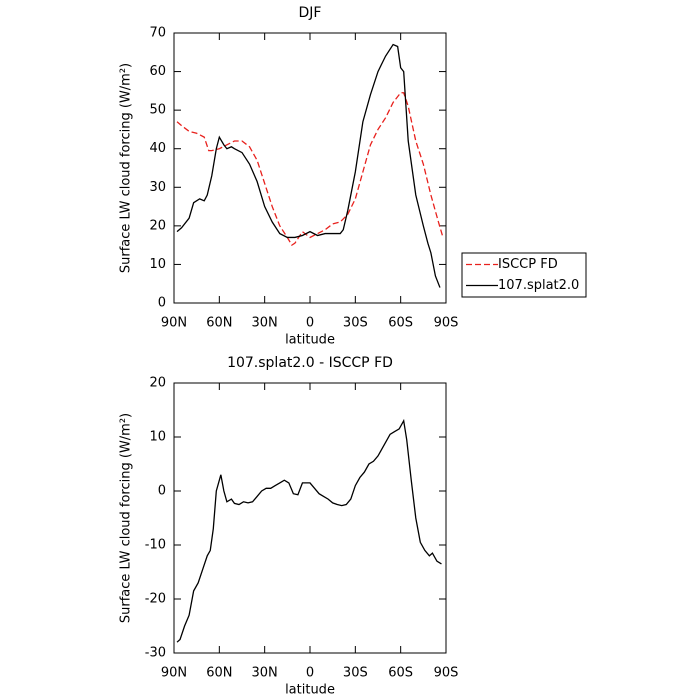 The image size is (700, 700). Describe the element at coordinates (310, 363) in the screenshot. I see `chart-title: 107.splat2.0 - ISCCP FD` at that location.